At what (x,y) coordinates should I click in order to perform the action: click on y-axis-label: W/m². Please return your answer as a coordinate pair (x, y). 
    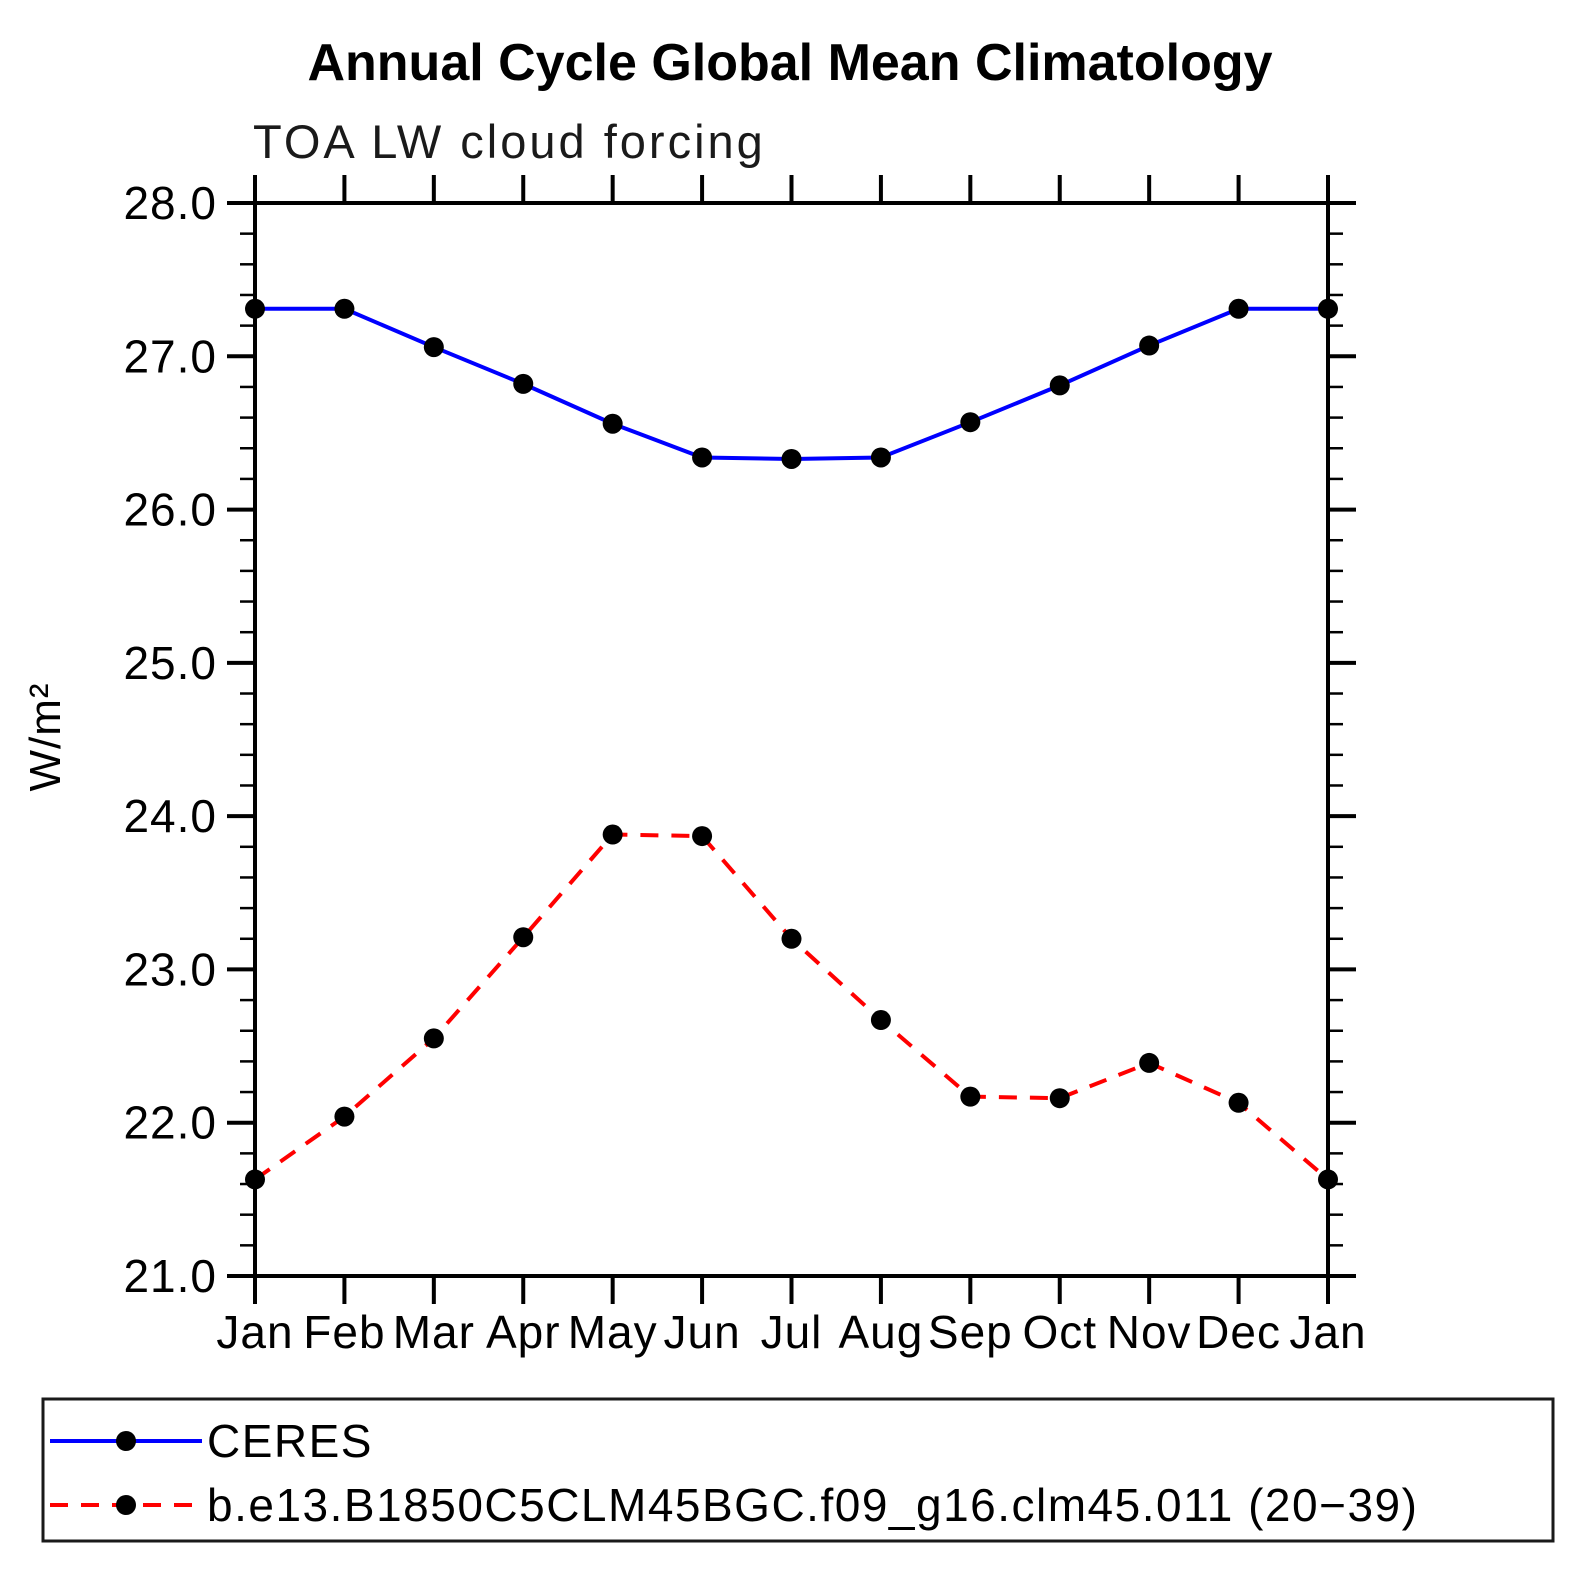
    Looking at the image, I should click on (45, 736).